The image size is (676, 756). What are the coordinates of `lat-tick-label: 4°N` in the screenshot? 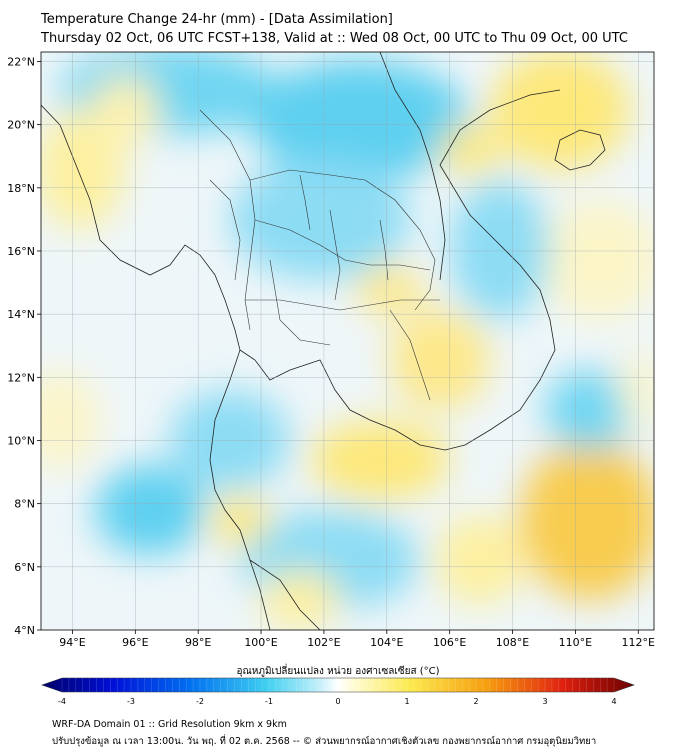 It's located at (24, 630).